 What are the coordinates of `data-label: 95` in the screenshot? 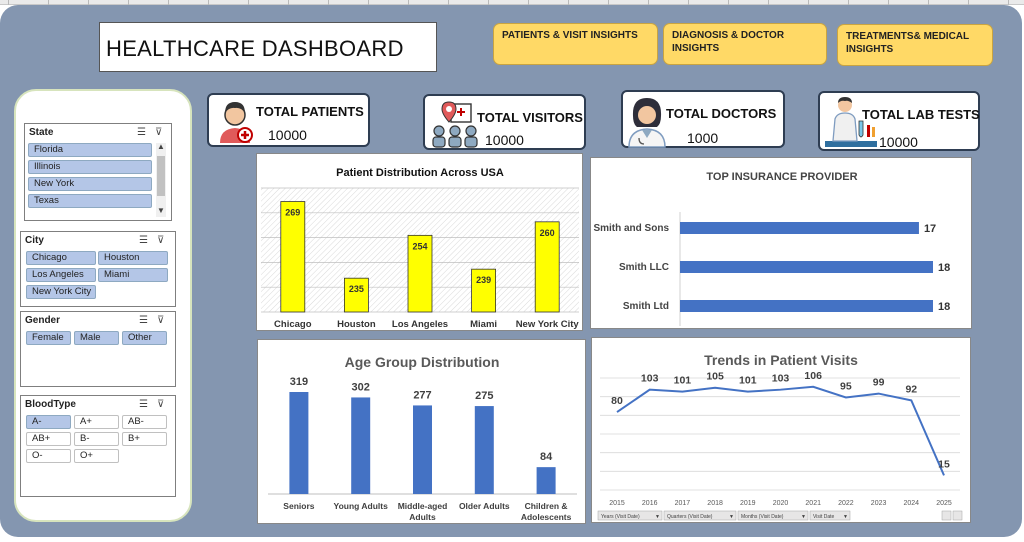 It's located at (846, 386).